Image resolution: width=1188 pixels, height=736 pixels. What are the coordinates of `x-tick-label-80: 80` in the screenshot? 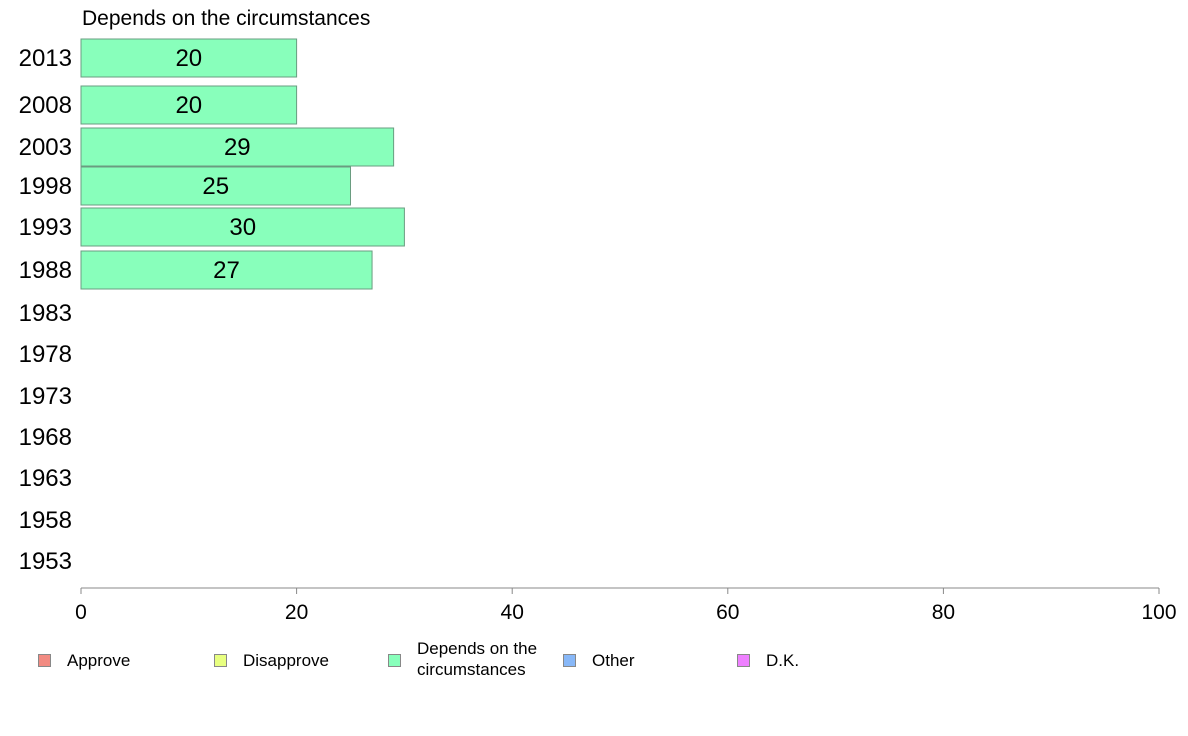 It's located at (943, 612).